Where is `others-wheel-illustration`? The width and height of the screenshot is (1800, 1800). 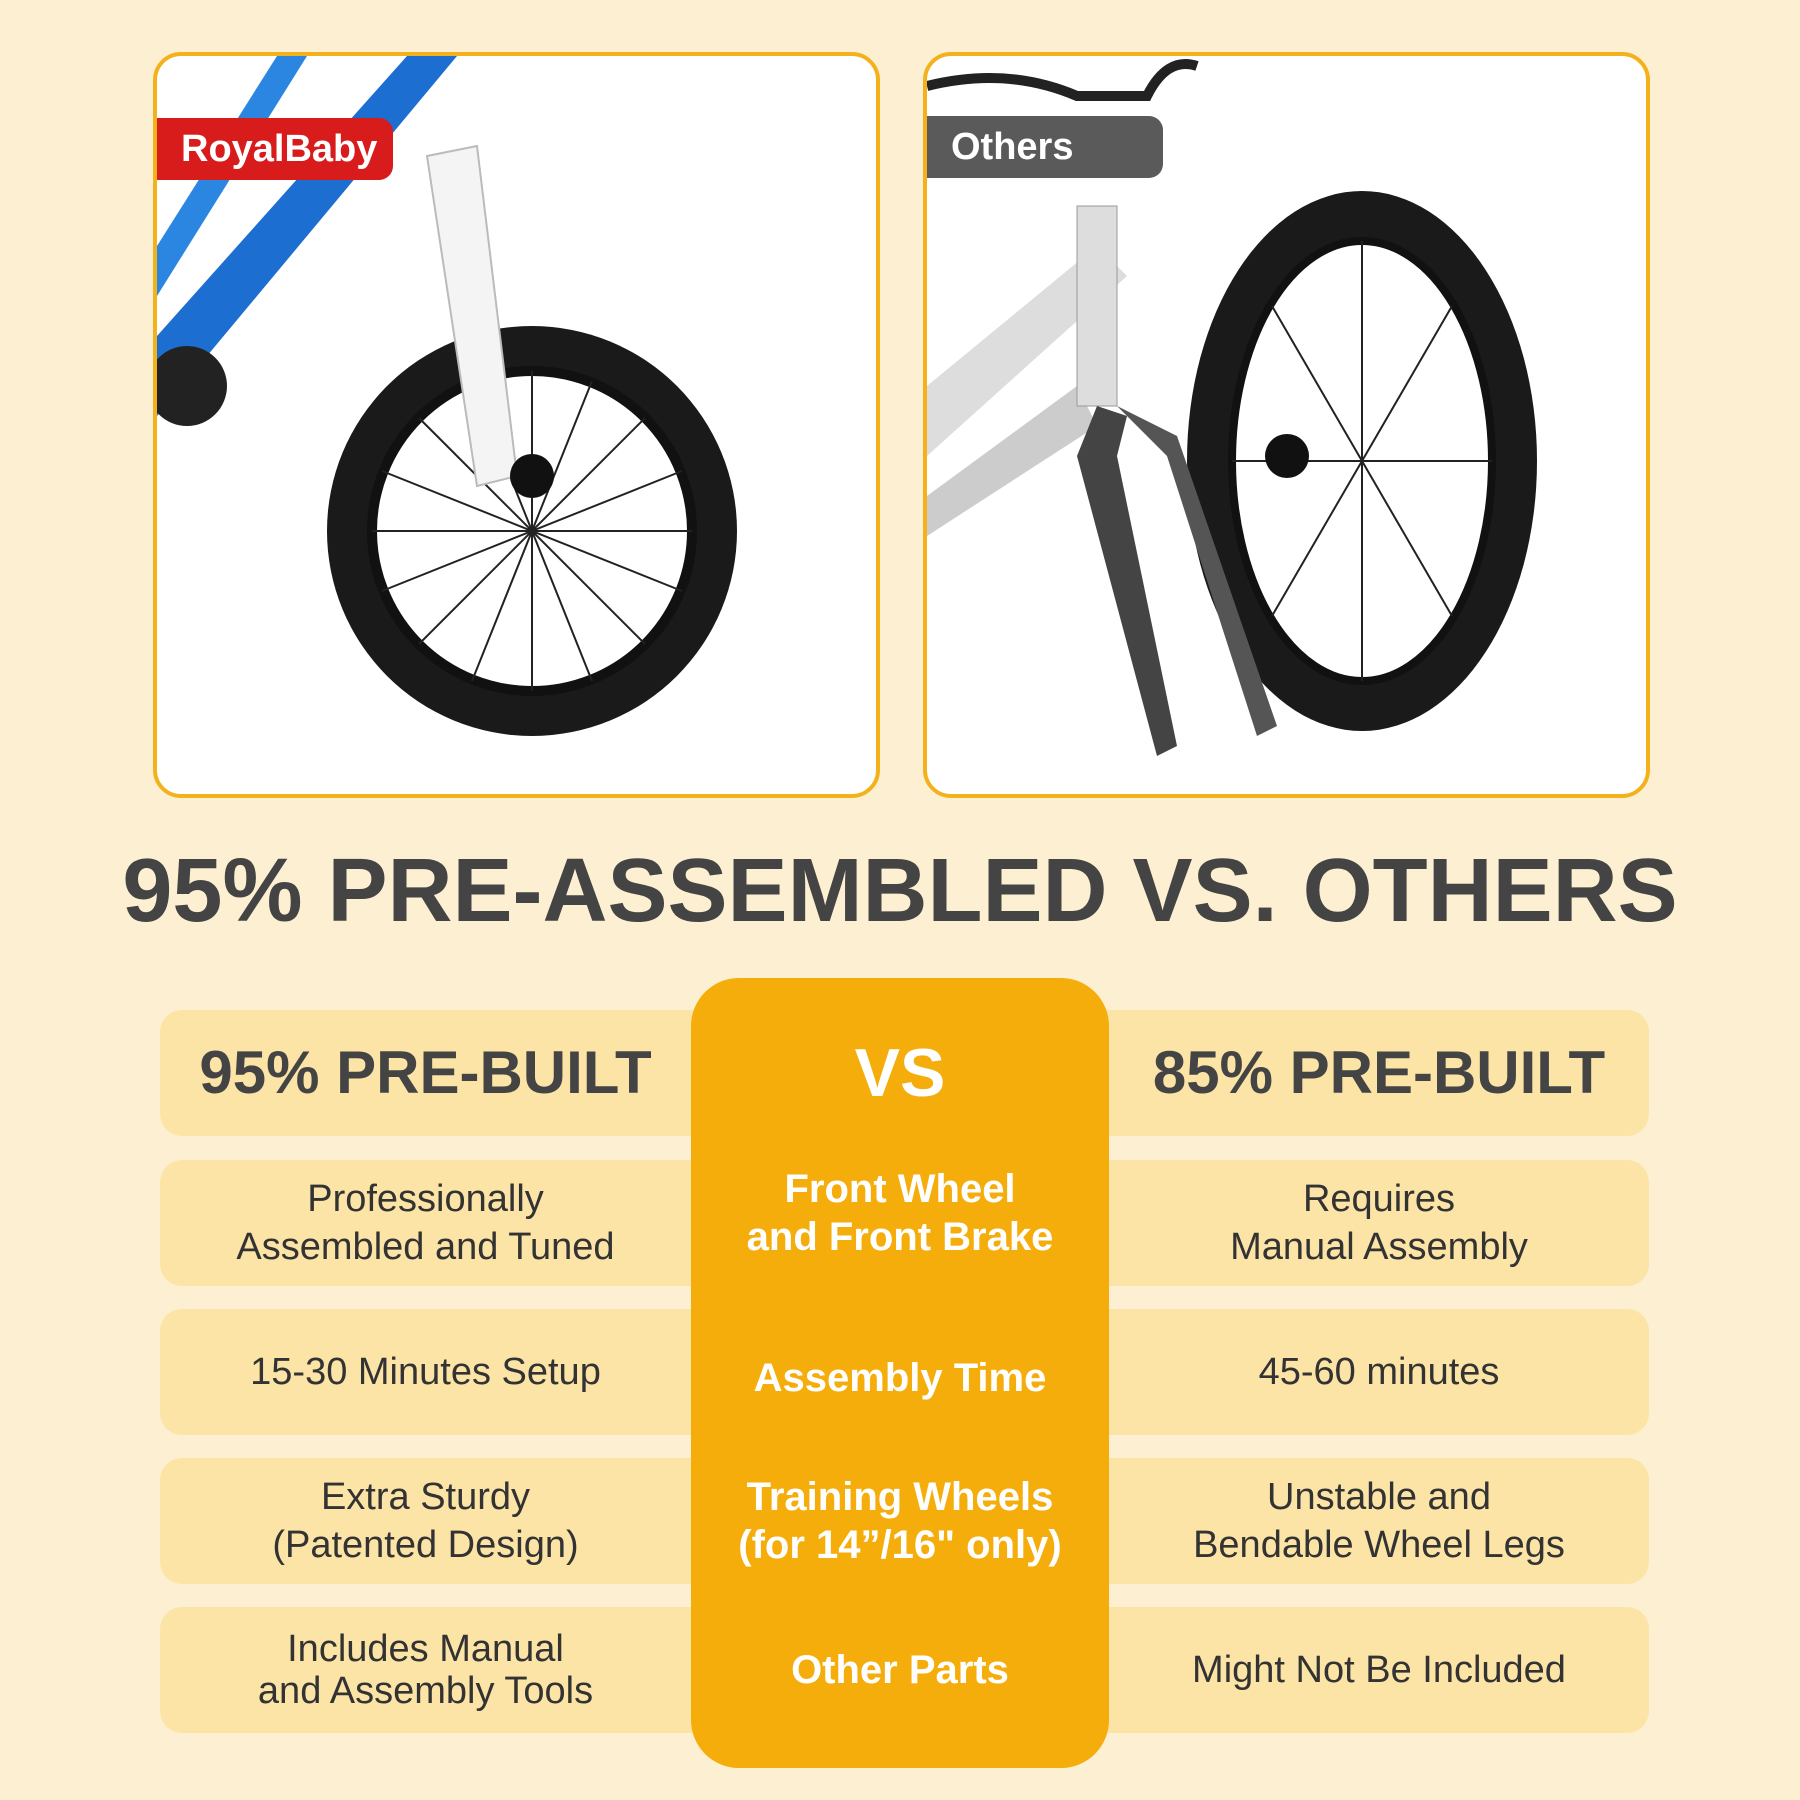
others-wheel-illustration is located at coordinates (1232, 407).